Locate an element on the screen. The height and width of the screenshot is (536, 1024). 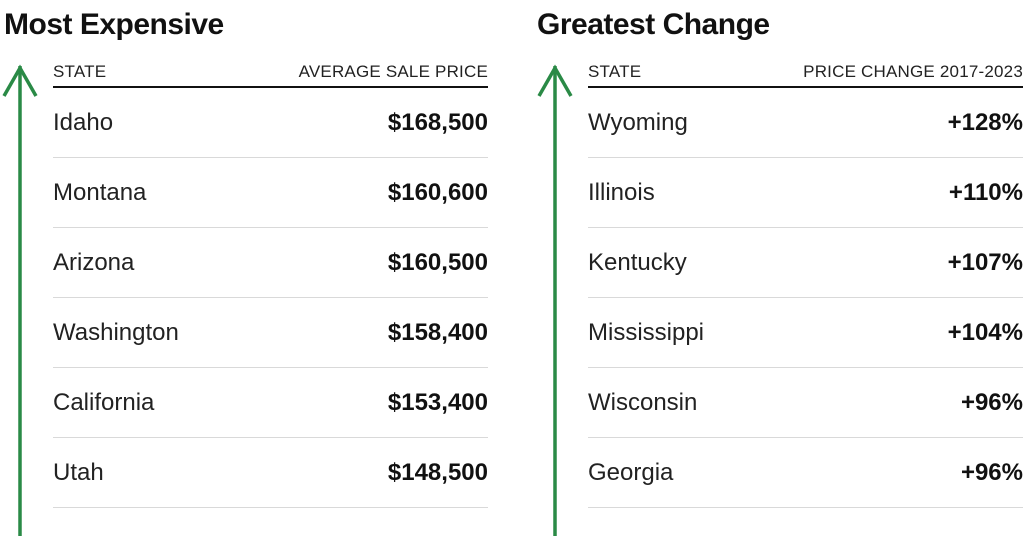
column-header-value: AVERAGE SALE PRICE is located at coordinates (393, 71).